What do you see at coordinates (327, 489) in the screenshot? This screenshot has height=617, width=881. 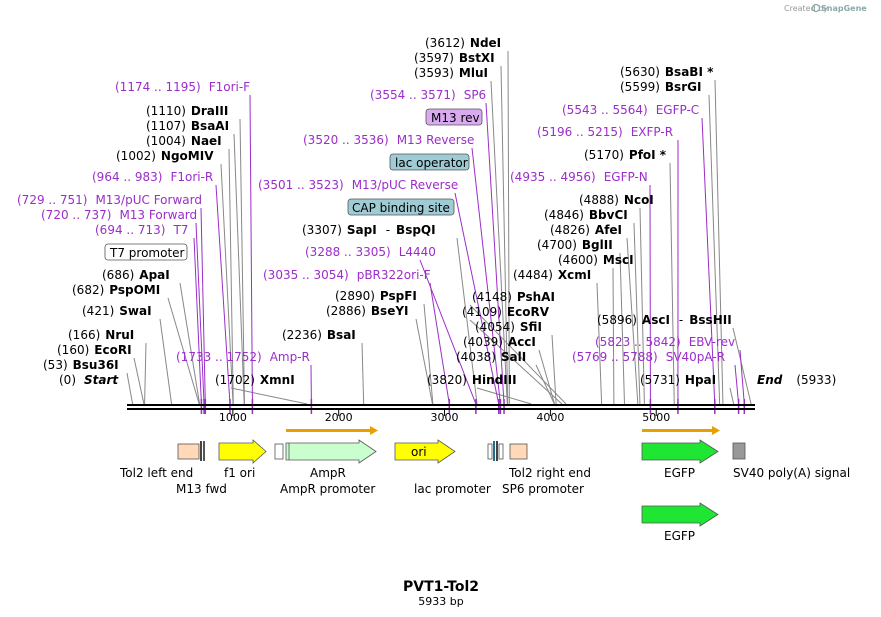 I see `feature-label-ampr-promoter: AmpR promoter` at bounding box center [327, 489].